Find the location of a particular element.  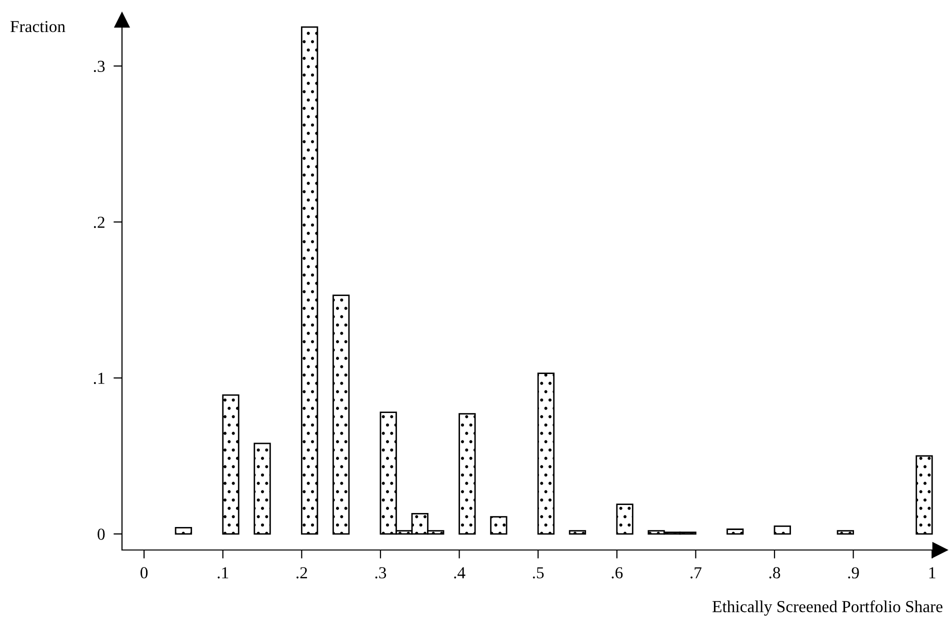

x-tick-label: .7 is located at coordinates (696, 572).